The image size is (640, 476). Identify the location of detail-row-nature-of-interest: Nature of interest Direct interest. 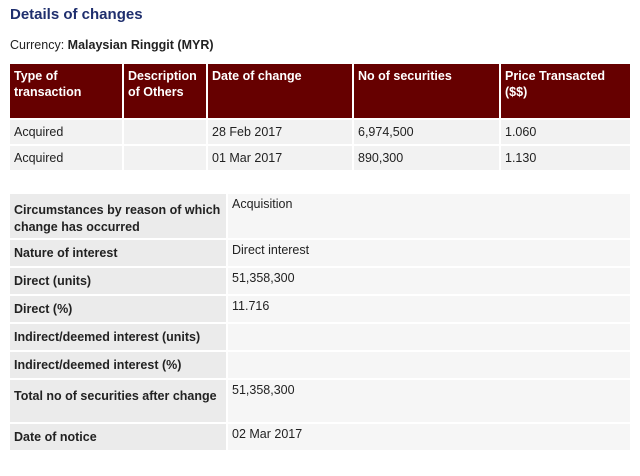
(320, 253).